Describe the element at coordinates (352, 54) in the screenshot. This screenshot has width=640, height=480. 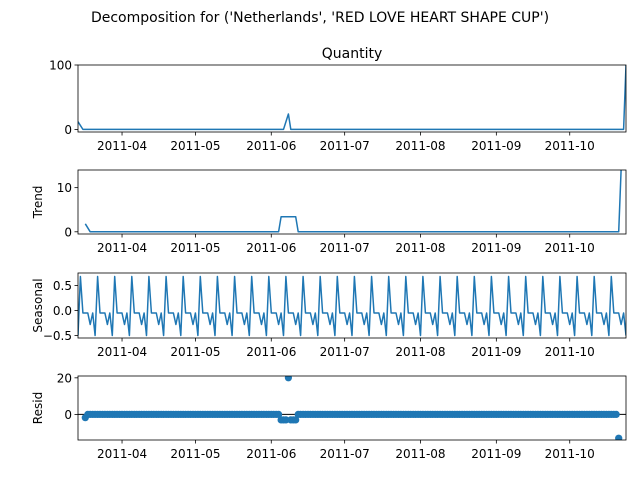
I see `panel-title: Quantity` at that location.